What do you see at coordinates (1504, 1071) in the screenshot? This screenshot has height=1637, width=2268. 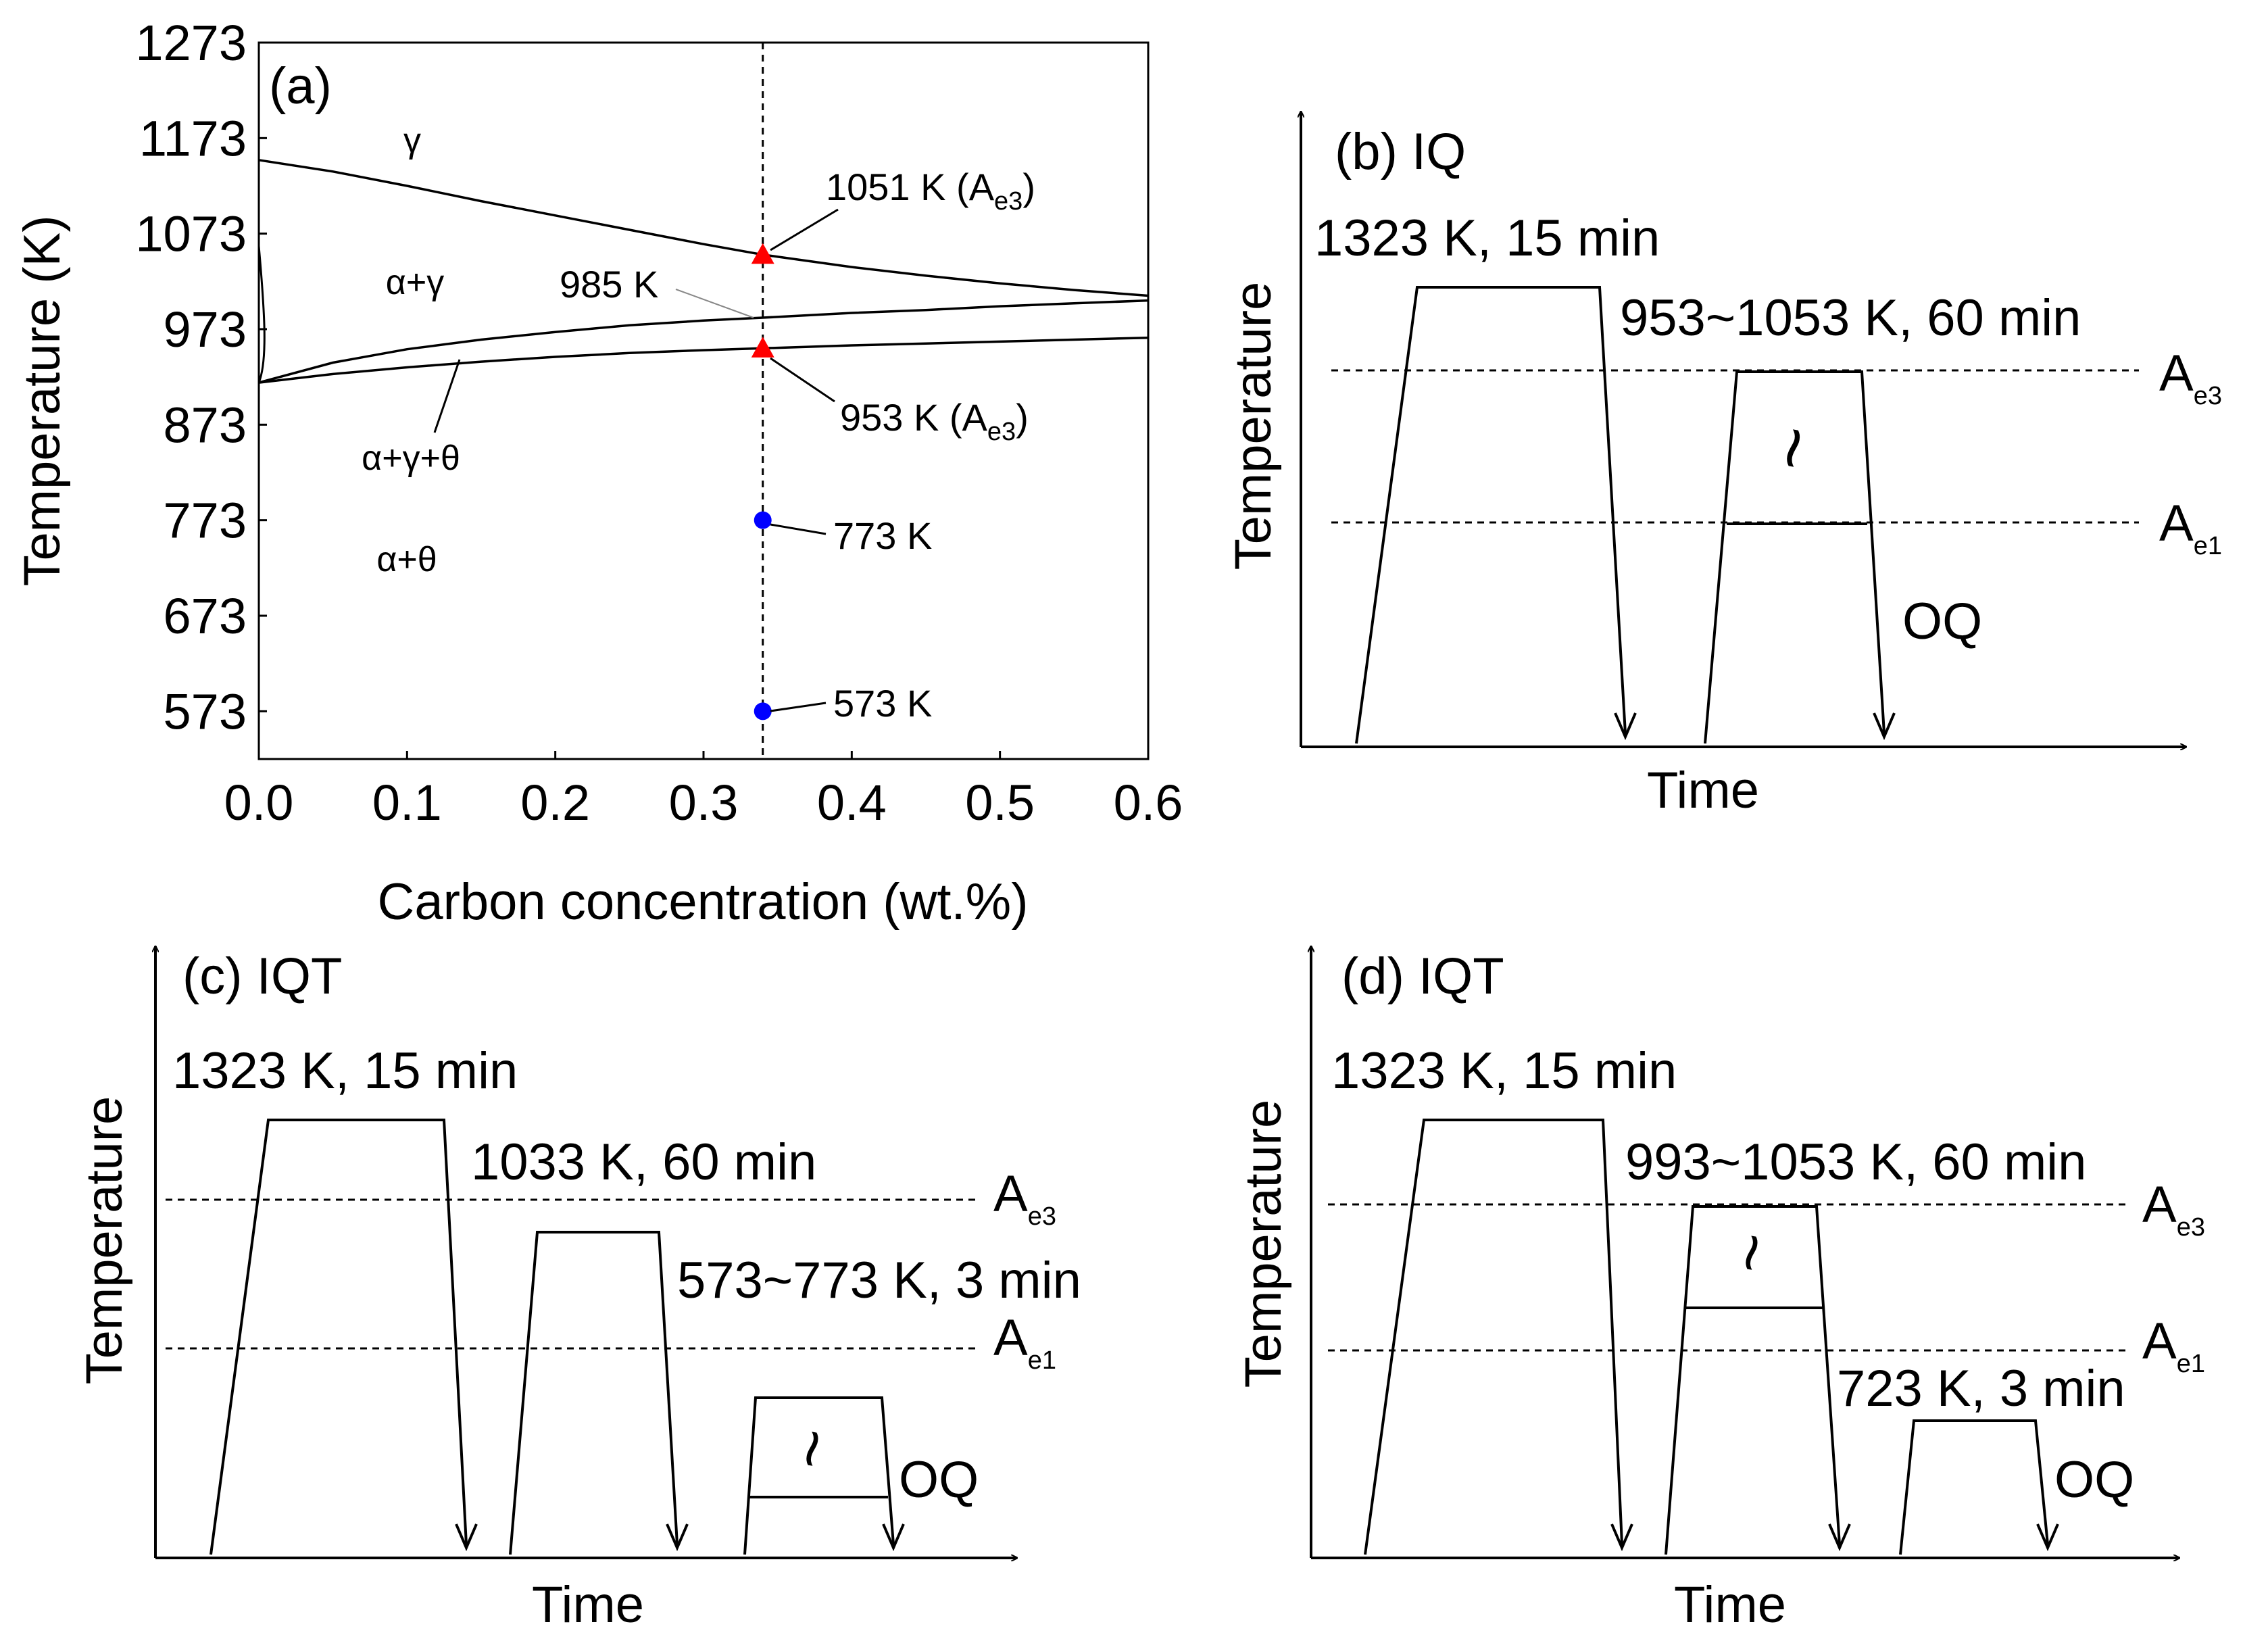 I see `panel-d-step-1: 1323 K, 15 min` at bounding box center [1504, 1071].